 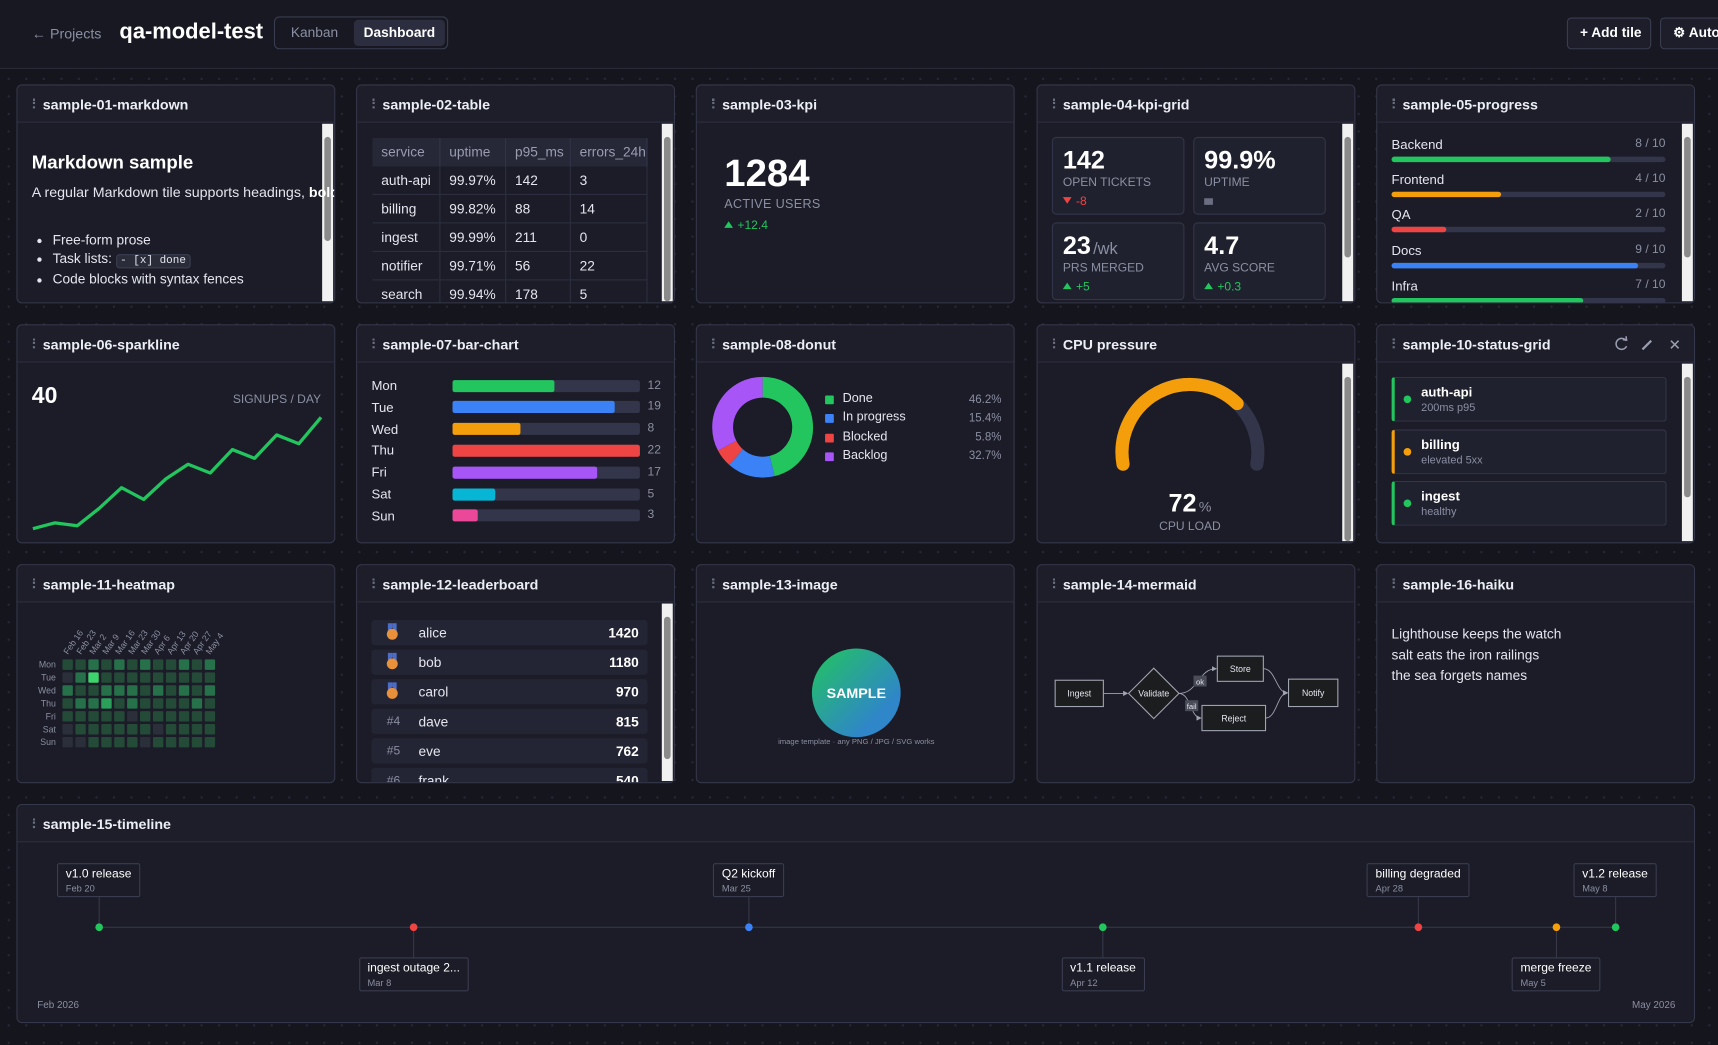 I want to click on donut-chart, so click(x=762, y=427).